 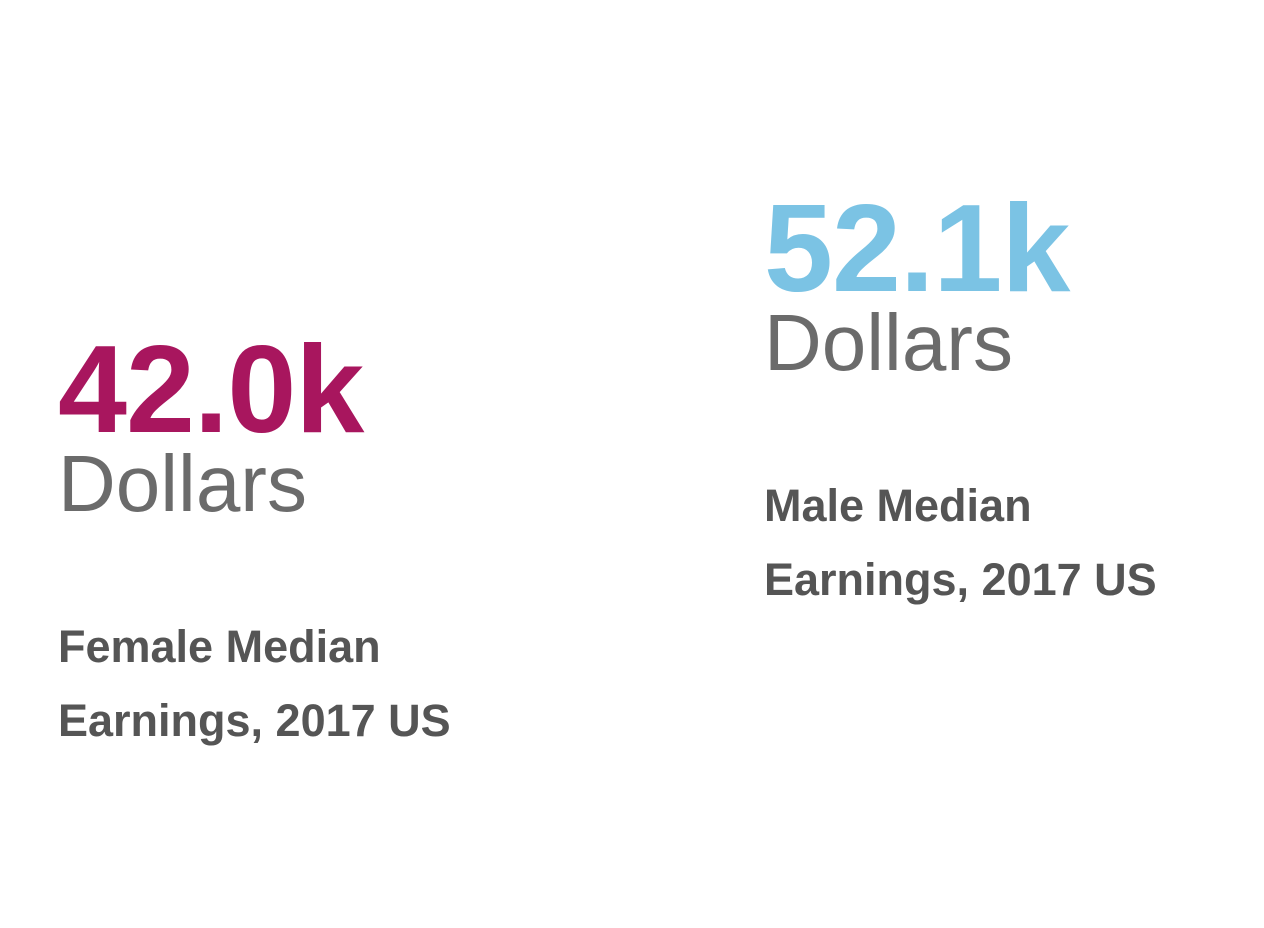 I want to click on female-caption-line-2: Earnings, 2017 US, so click(x=254, y=720).